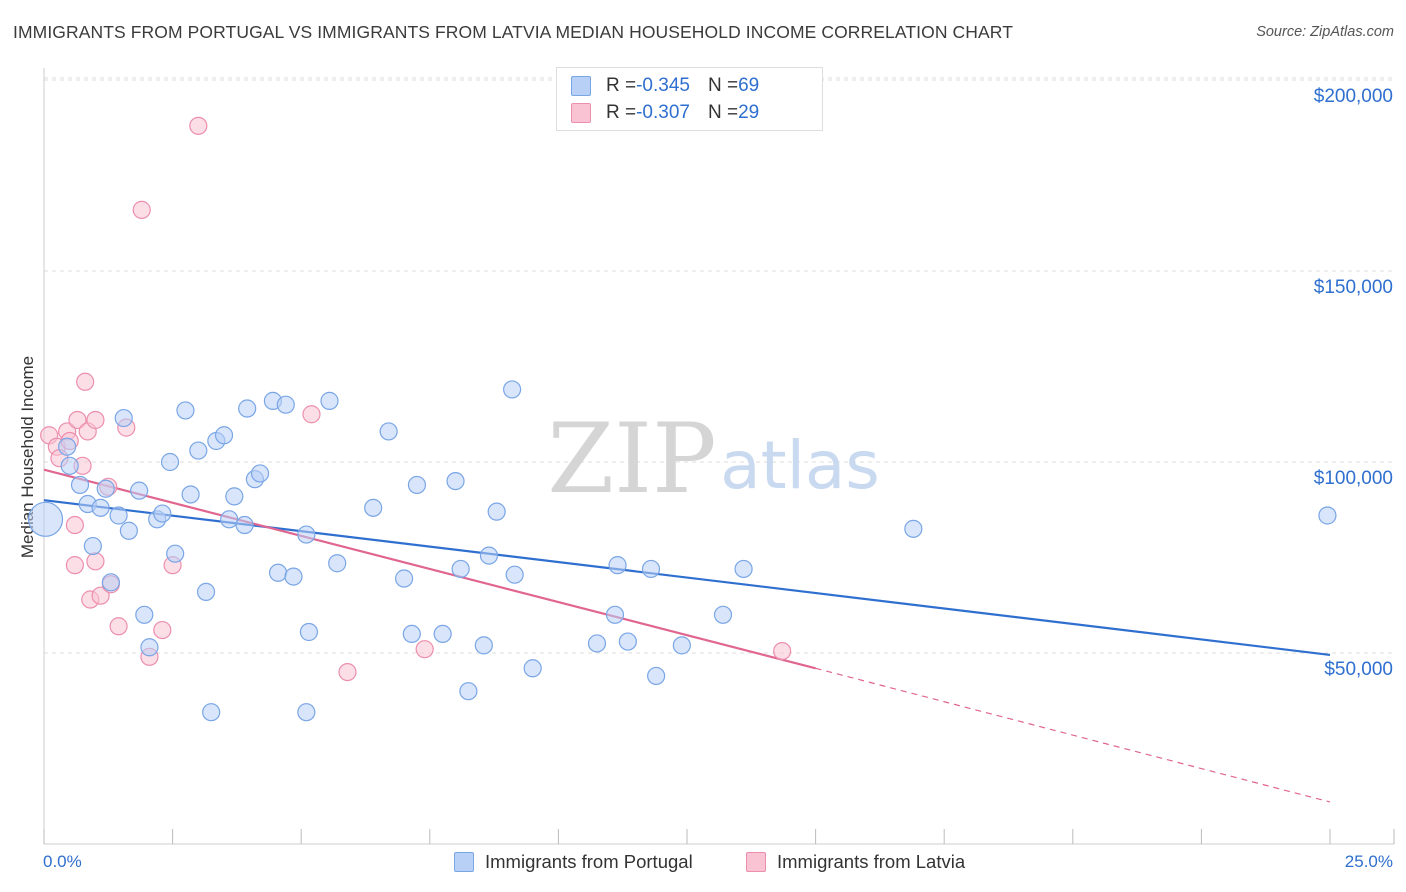 This screenshot has width=1406, height=892. What do you see at coordinates (589, 861) in the screenshot?
I see `legend-label-portugal: Immigrants from Portugal` at bounding box center [589, 861].